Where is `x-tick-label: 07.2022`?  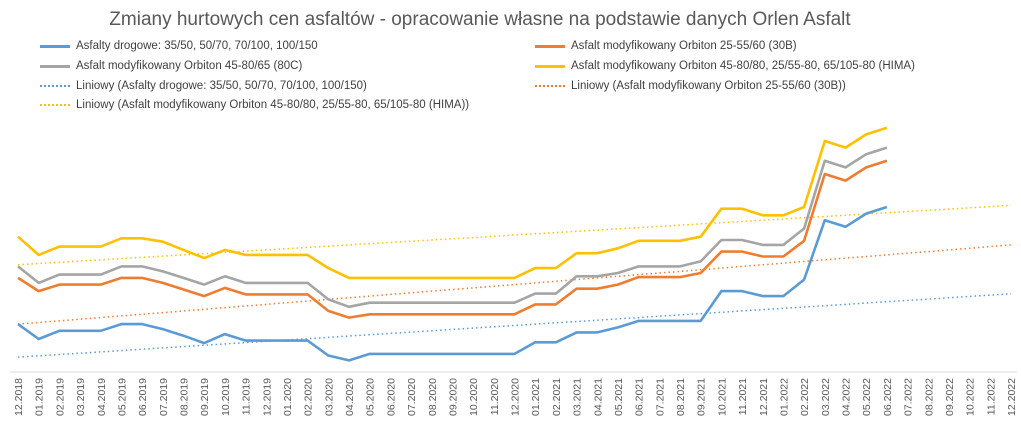
x-tick-label: 07.2022 is located at coordinates (909, 397).